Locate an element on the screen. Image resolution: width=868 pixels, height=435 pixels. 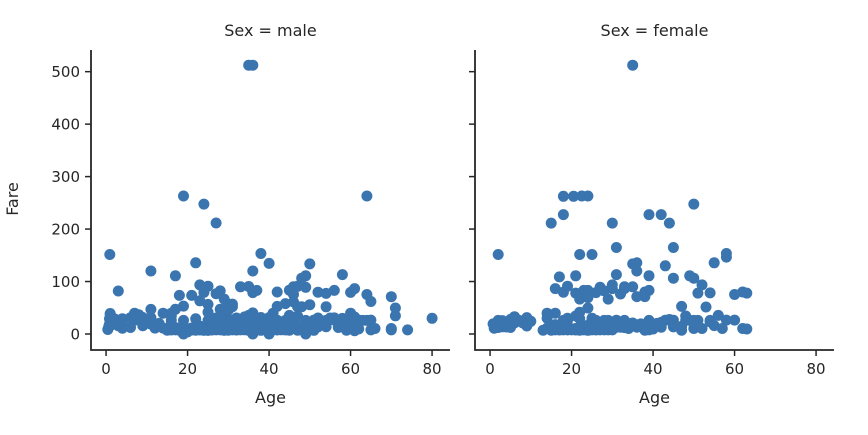
facet-title: Sex = male is located at coordinates (270, 30).